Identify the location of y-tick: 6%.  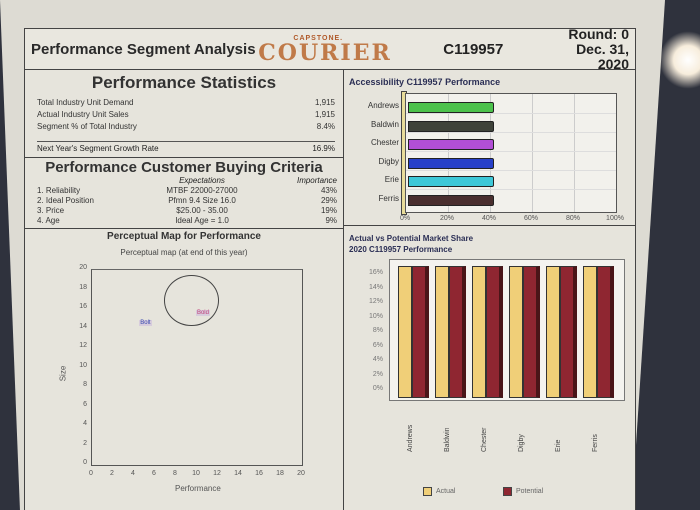
(377, 345).